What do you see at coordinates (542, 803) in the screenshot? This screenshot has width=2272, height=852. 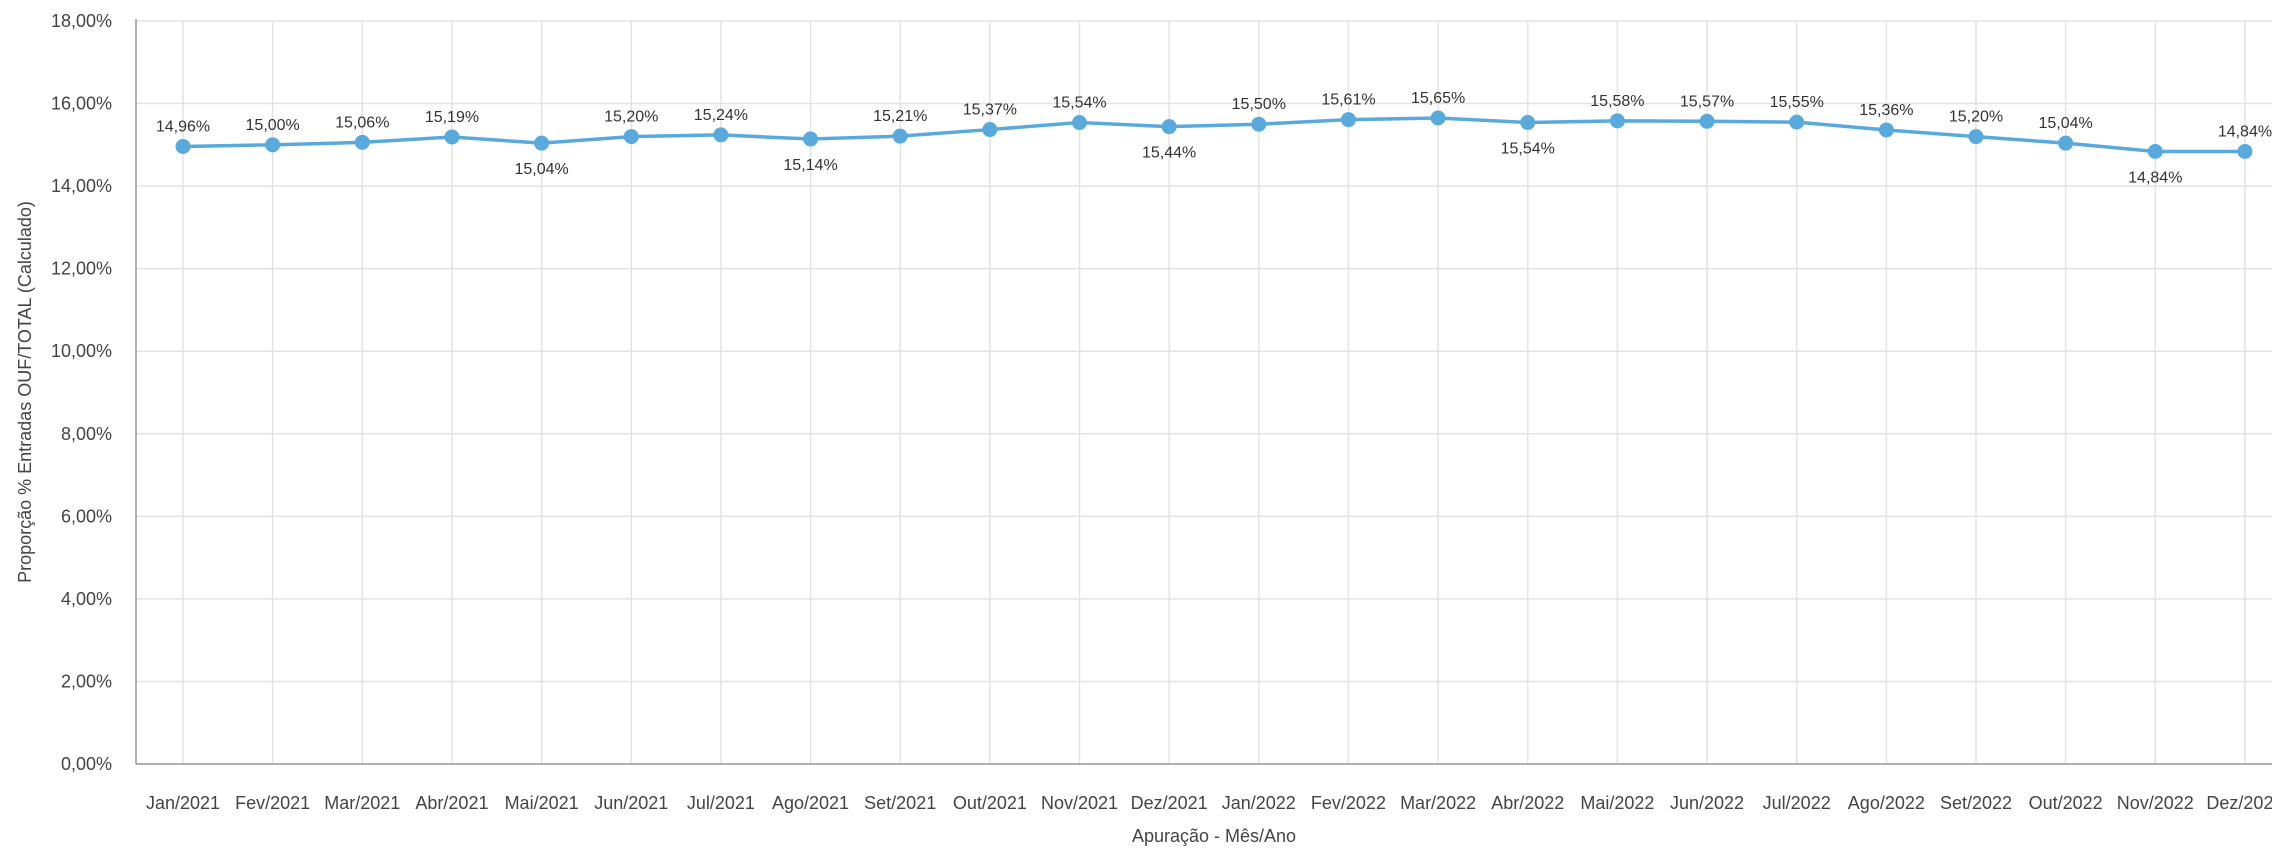 I see `x-tick-label: Mai/2021` at bounding box center [542, 803].